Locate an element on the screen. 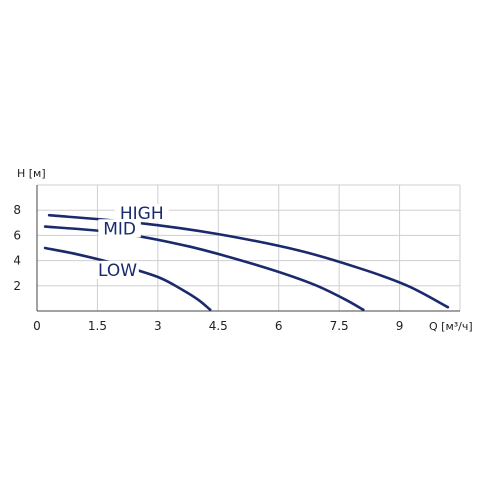 Image resolution: width=500 pixels, height=500 pixels. curve-mid is located at coordinates (204, 268).